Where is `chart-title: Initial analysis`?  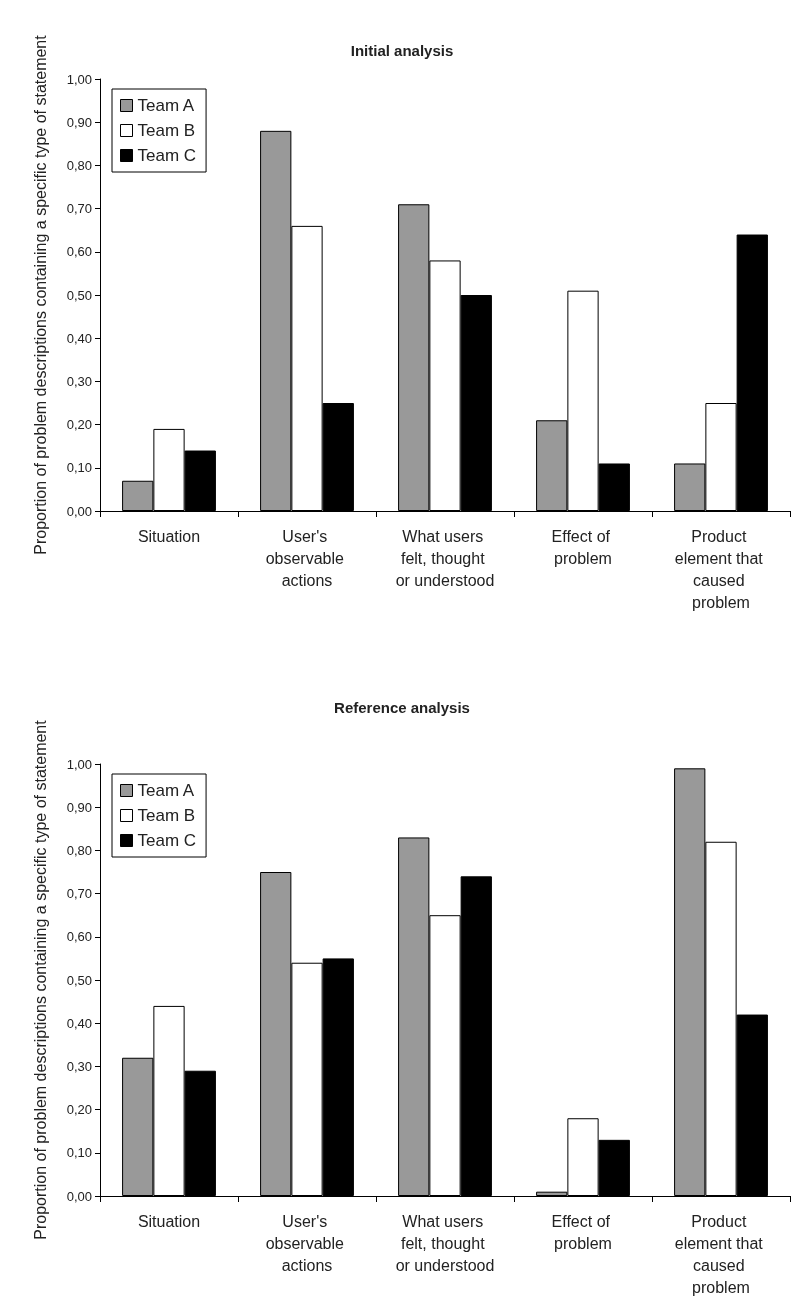
chart-title: Initial analysis is located at coordinates (402, 50).